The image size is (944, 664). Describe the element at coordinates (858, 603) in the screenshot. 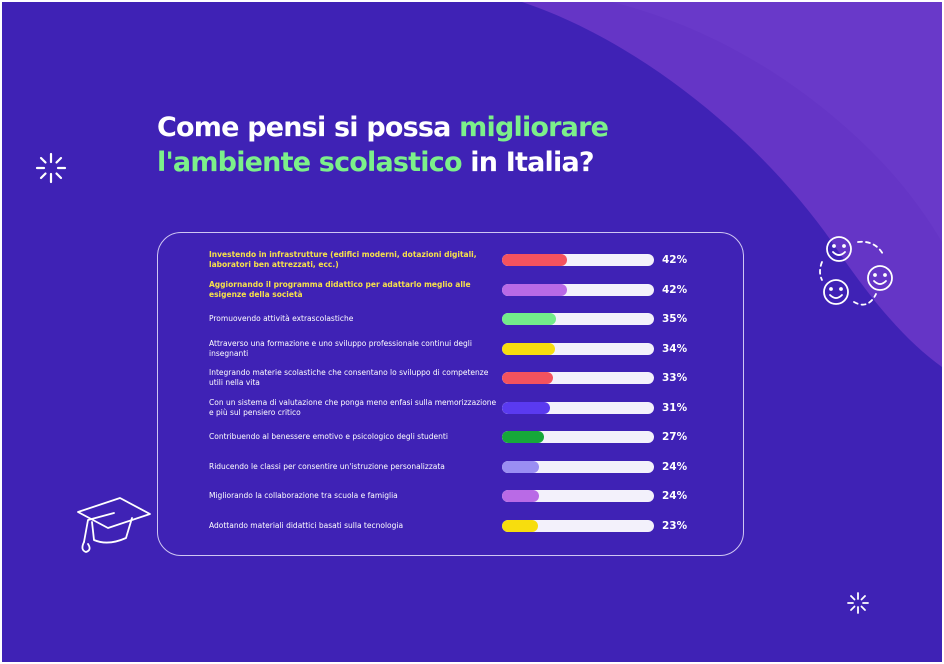

I see `sparkle-small-icon` at that location.